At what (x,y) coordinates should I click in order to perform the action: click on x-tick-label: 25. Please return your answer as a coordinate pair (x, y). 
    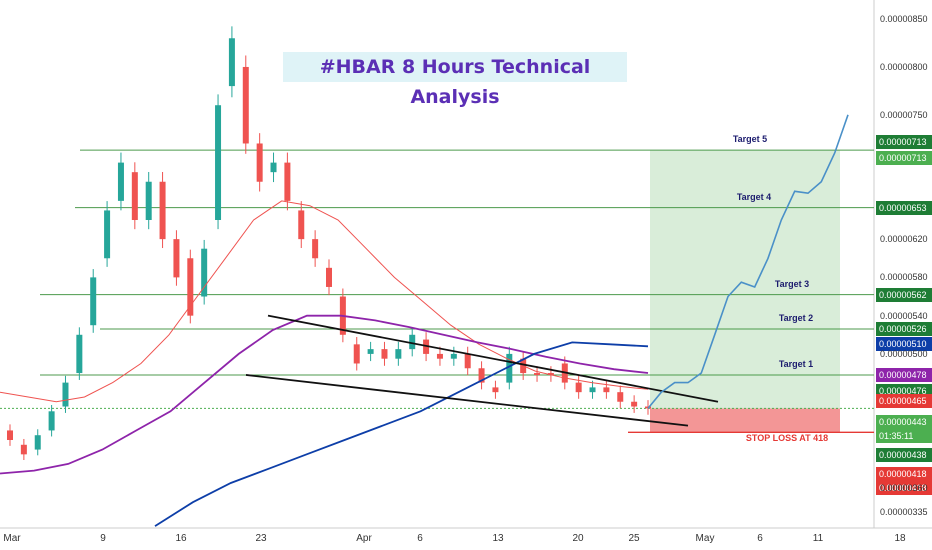
    Looking at the image, I should click on (634, 538).